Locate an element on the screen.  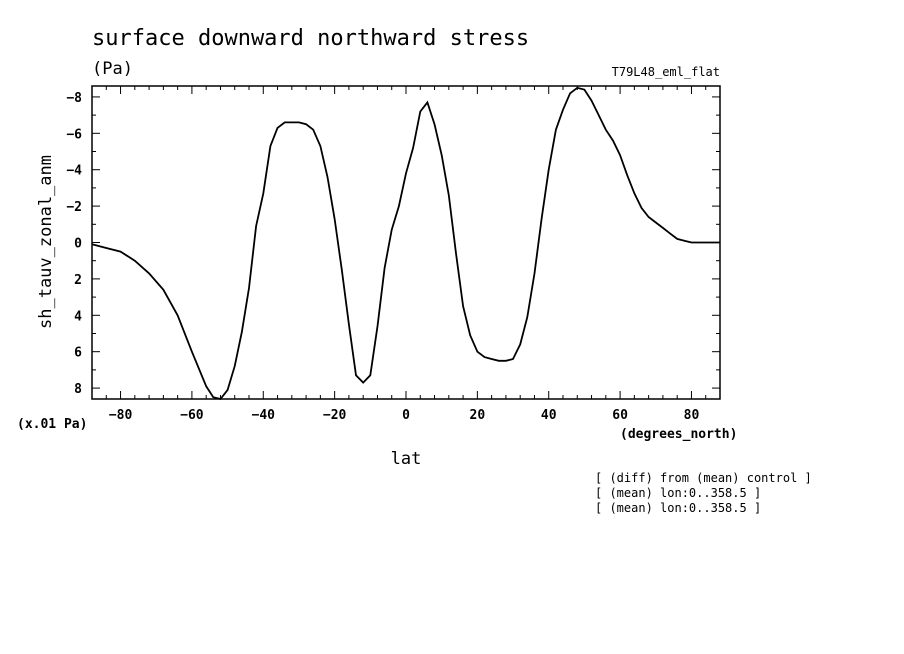
x-tick-label: 0 is located at coordinates (406, 415).